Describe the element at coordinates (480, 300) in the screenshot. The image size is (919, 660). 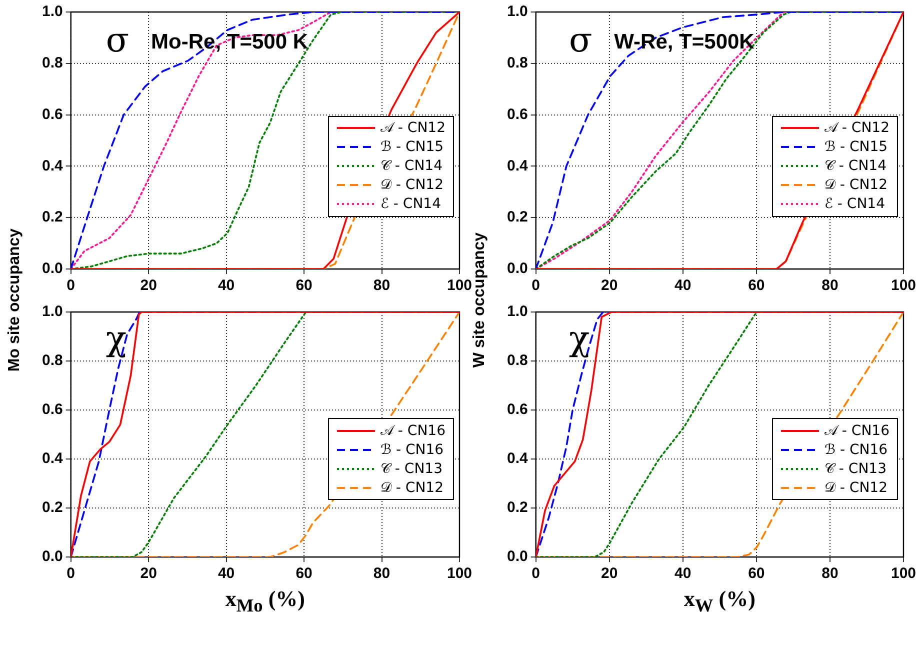
I see `y-axis-title: W site occupancy` at that location.